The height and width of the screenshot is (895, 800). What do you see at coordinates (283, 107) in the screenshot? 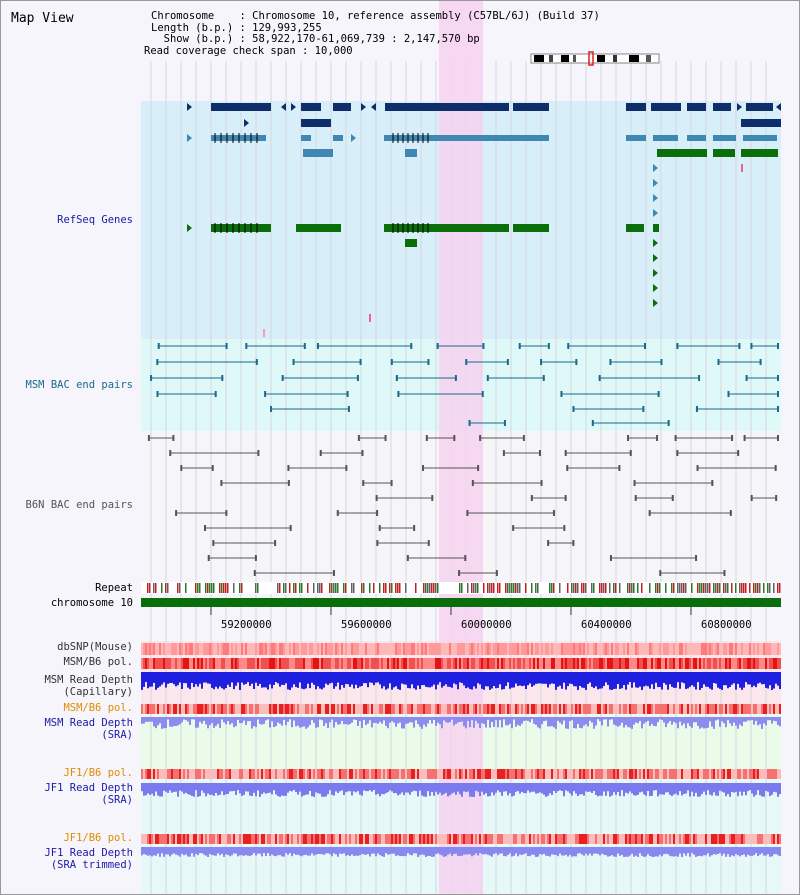
I see `gene-strand-arrow` at bounding box center [283, 107].